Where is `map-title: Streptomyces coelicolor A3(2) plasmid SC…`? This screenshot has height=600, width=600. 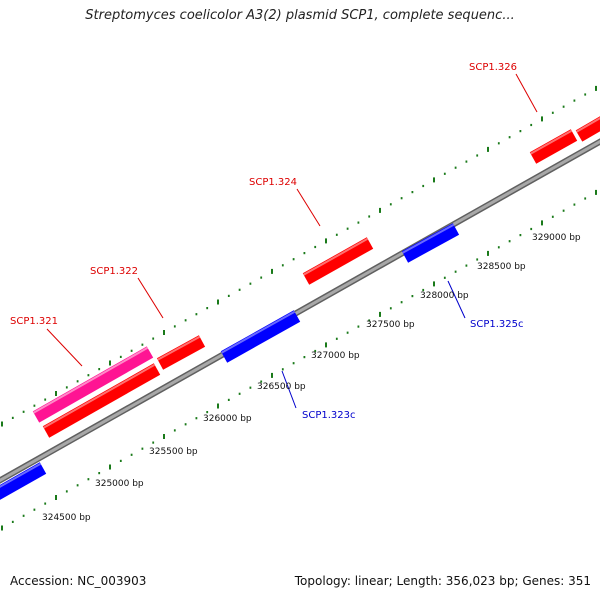 map-title: Streptomyces coelicolor A3(2) plasmid SC… is located at coordinates (300, 15).